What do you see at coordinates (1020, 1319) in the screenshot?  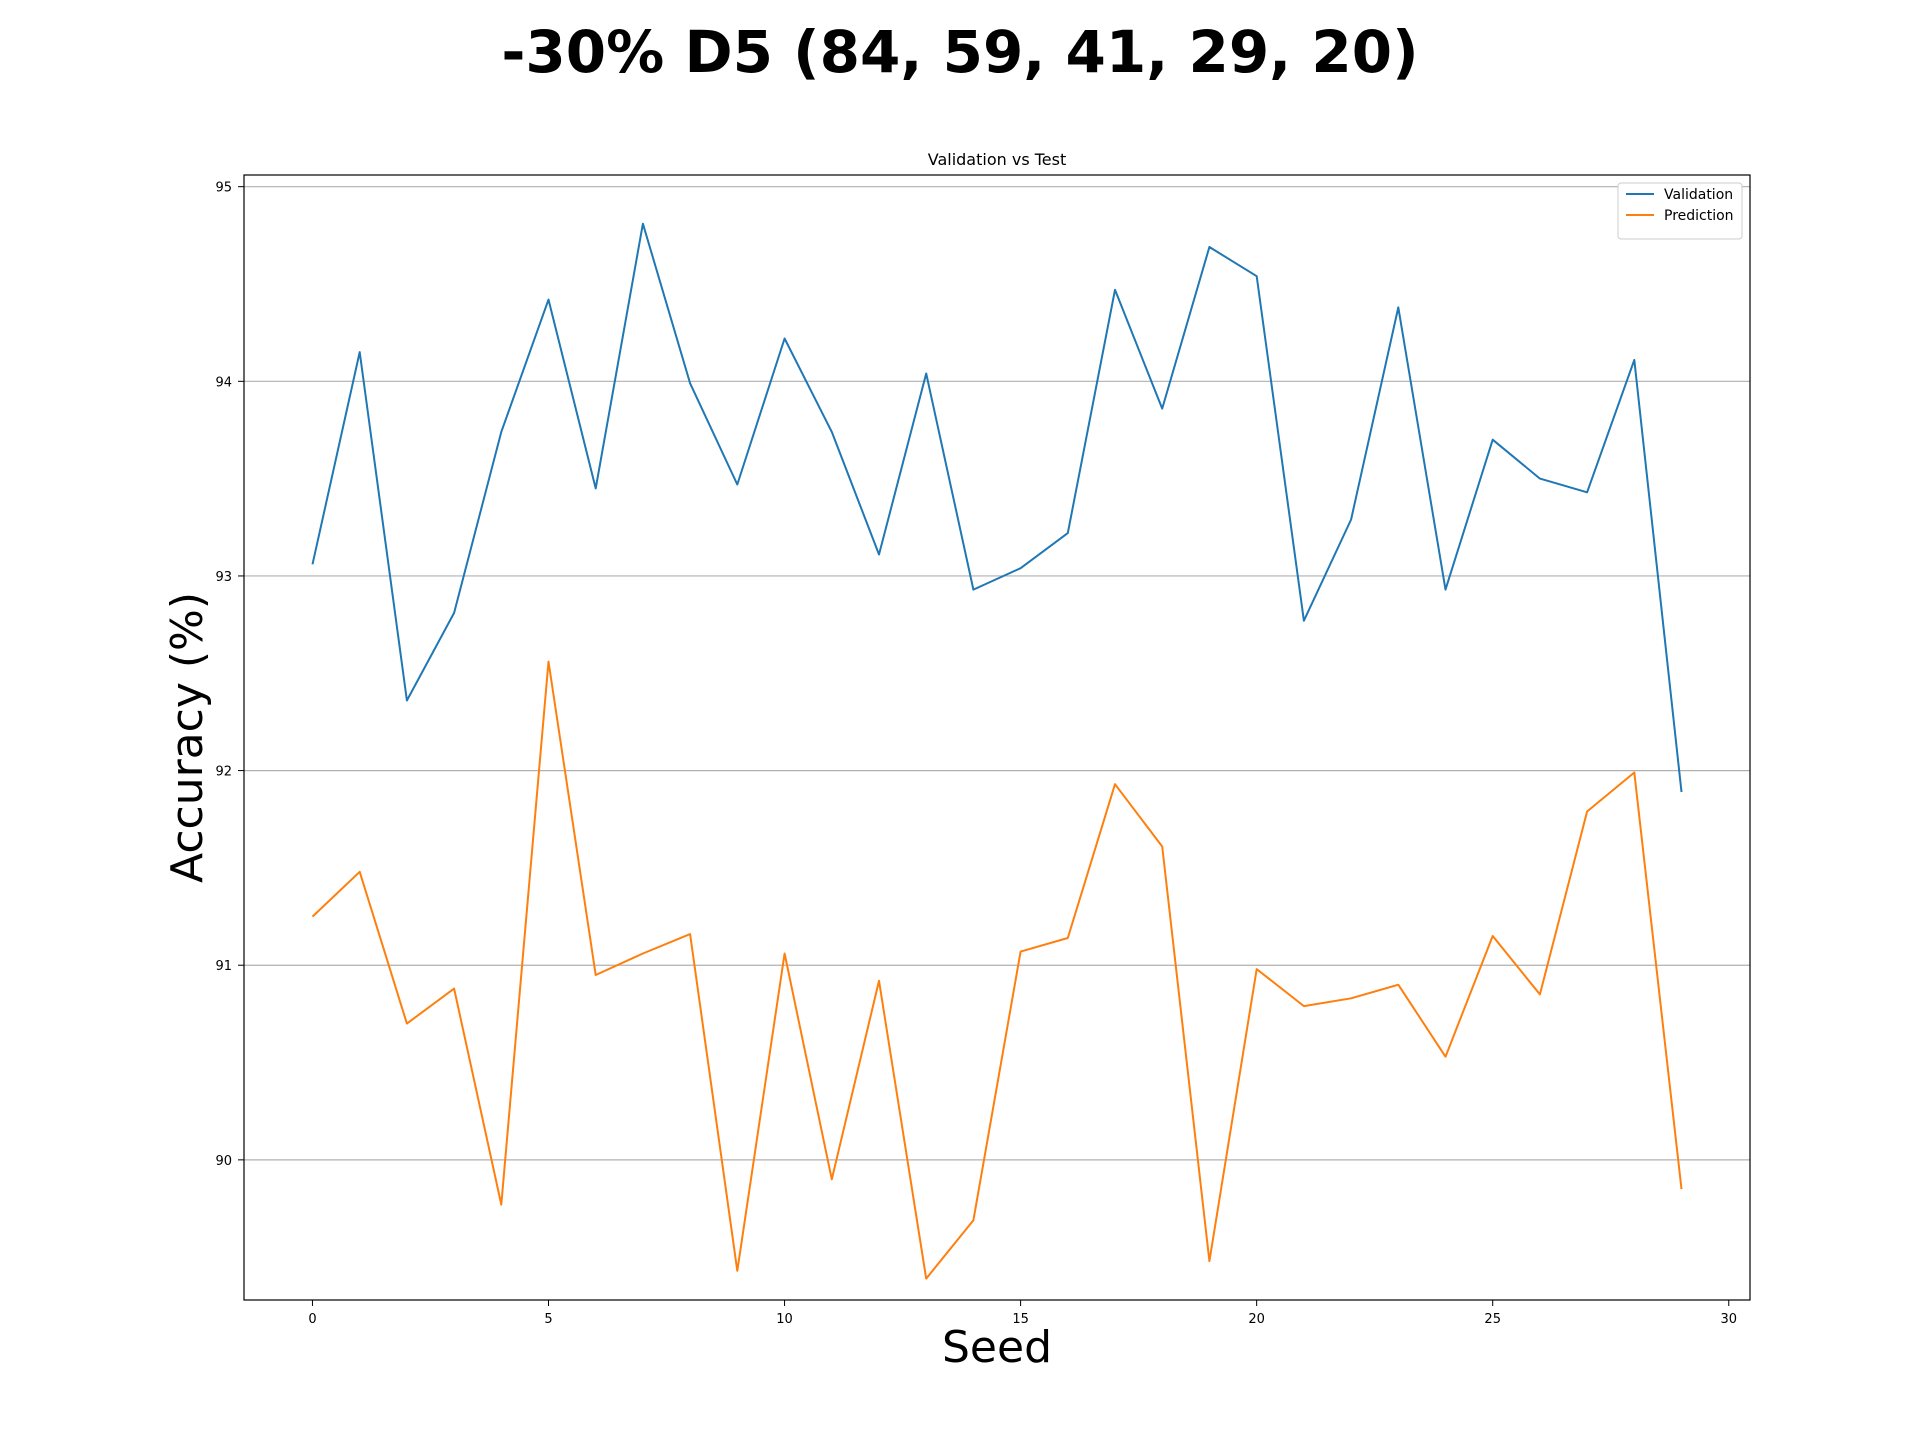 I see `x-tick-label: 15` at bounding box center [1020, 1319].